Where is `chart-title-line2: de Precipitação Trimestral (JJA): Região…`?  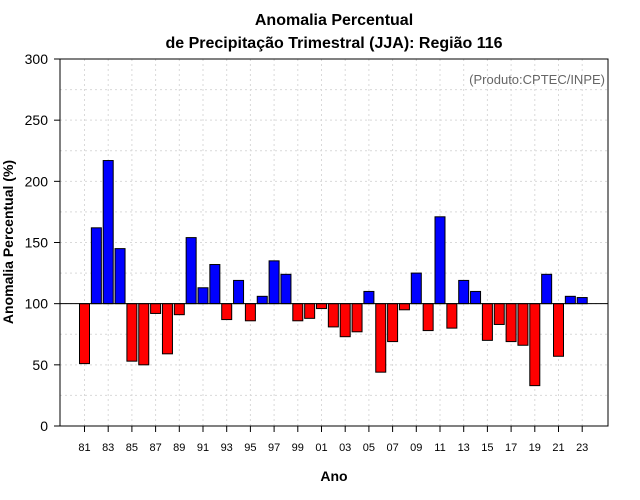 chart-title-line2: de Precipitação Trimestral (JJA): Região… is located at coordinates (333, 43).